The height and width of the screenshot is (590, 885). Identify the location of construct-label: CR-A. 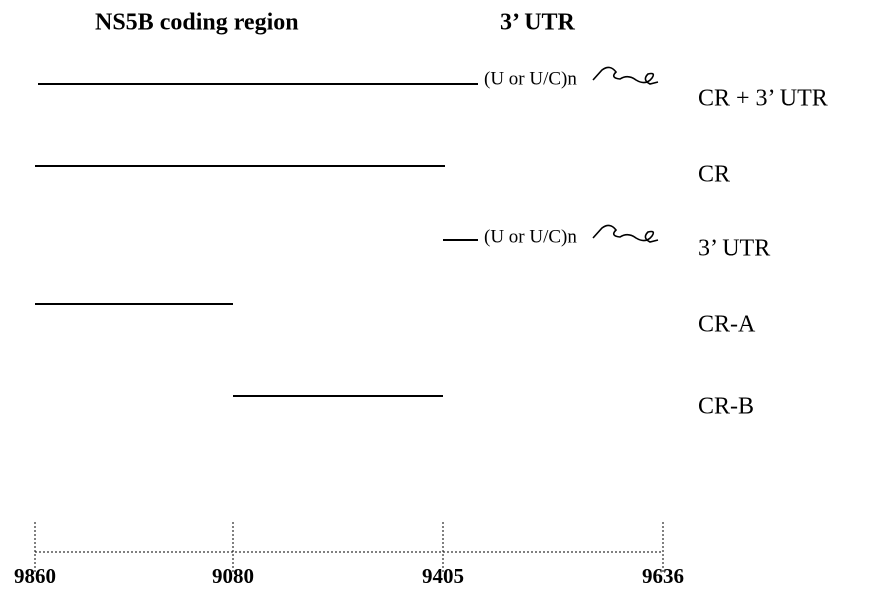
(727, 325).